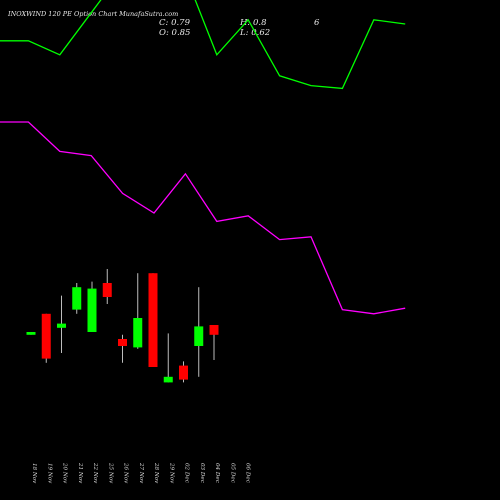 The image size is (500, 500). I want to click on x-tick-label: 19 Nov, so click(49, 473).